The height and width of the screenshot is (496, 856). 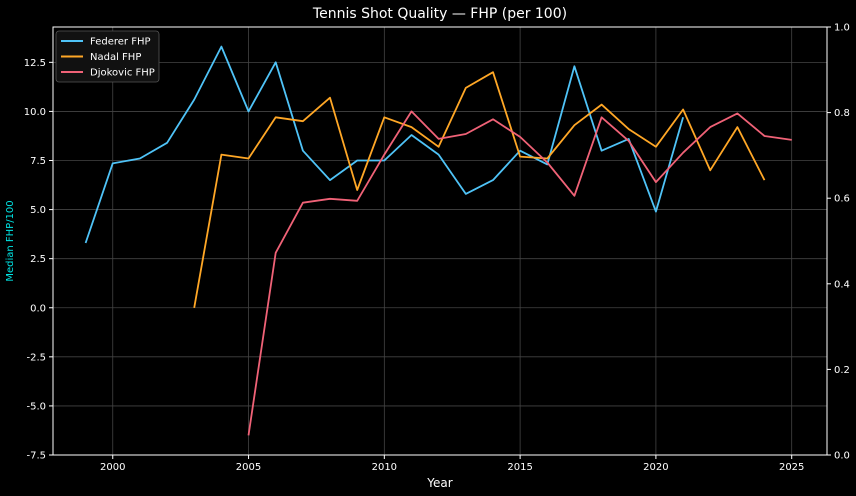 I want to click on y-tick-label: 2.5, so click(x=38, y=259).